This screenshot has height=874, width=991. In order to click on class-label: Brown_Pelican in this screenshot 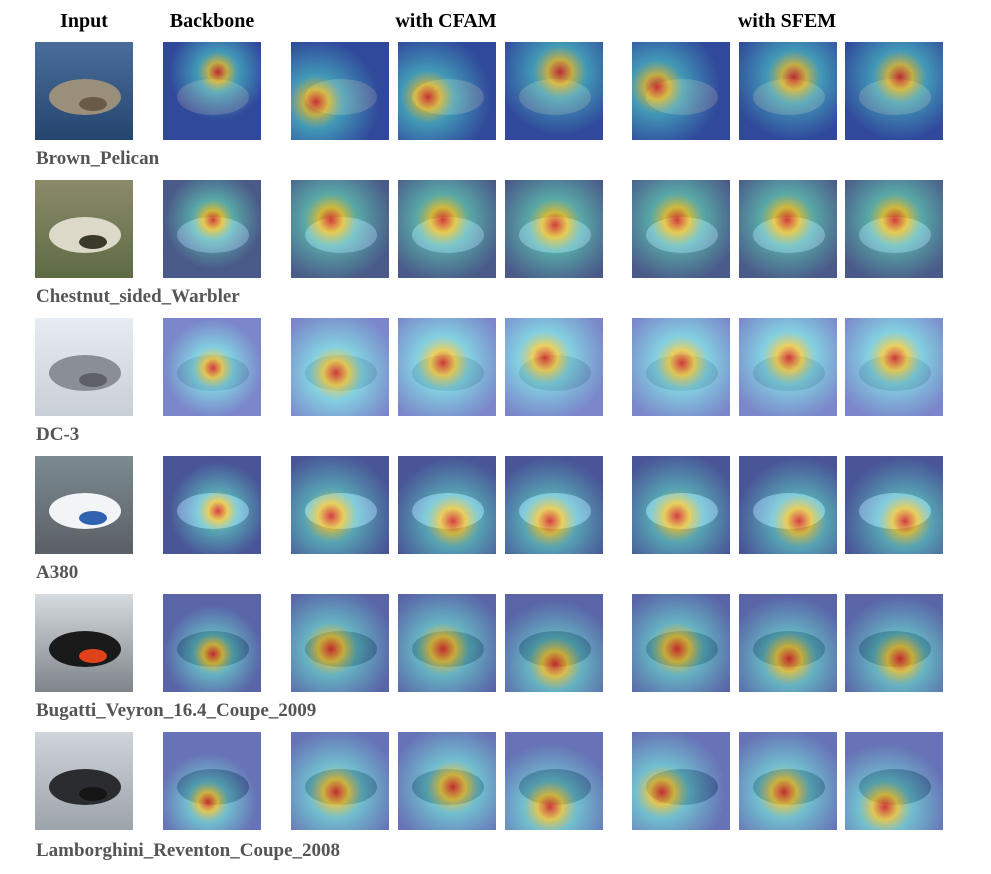, I will do `click(98, 158)`.